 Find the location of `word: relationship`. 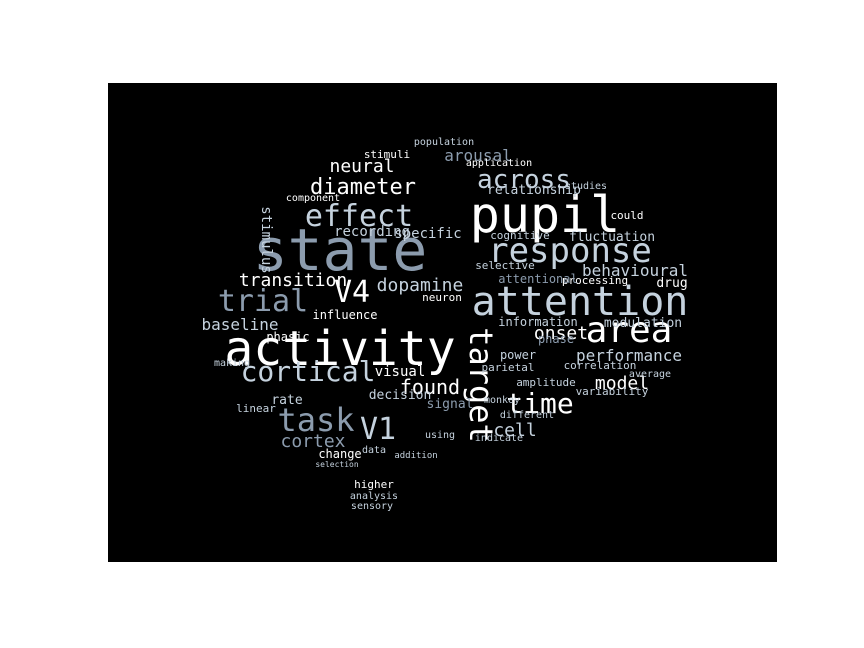

word: relationship is located at coordinates (534, 190).